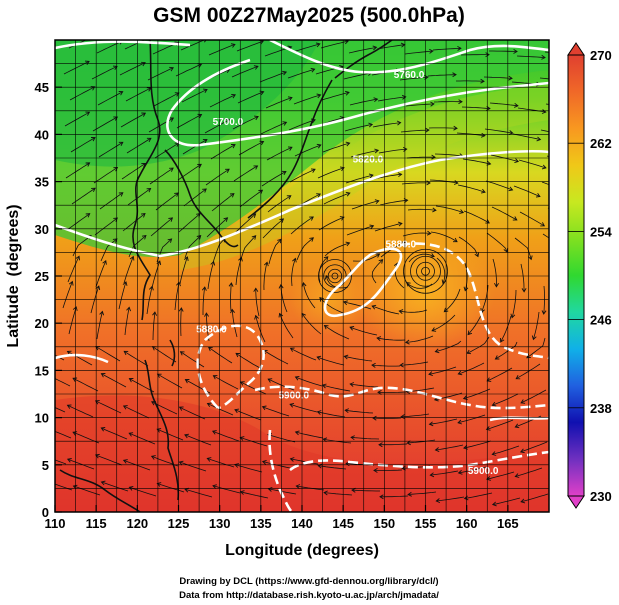 The image size is (619, 605). Describe the element at coordinates (426, 523) in the screenshot. I see `x-tick-label: 155` at that location.